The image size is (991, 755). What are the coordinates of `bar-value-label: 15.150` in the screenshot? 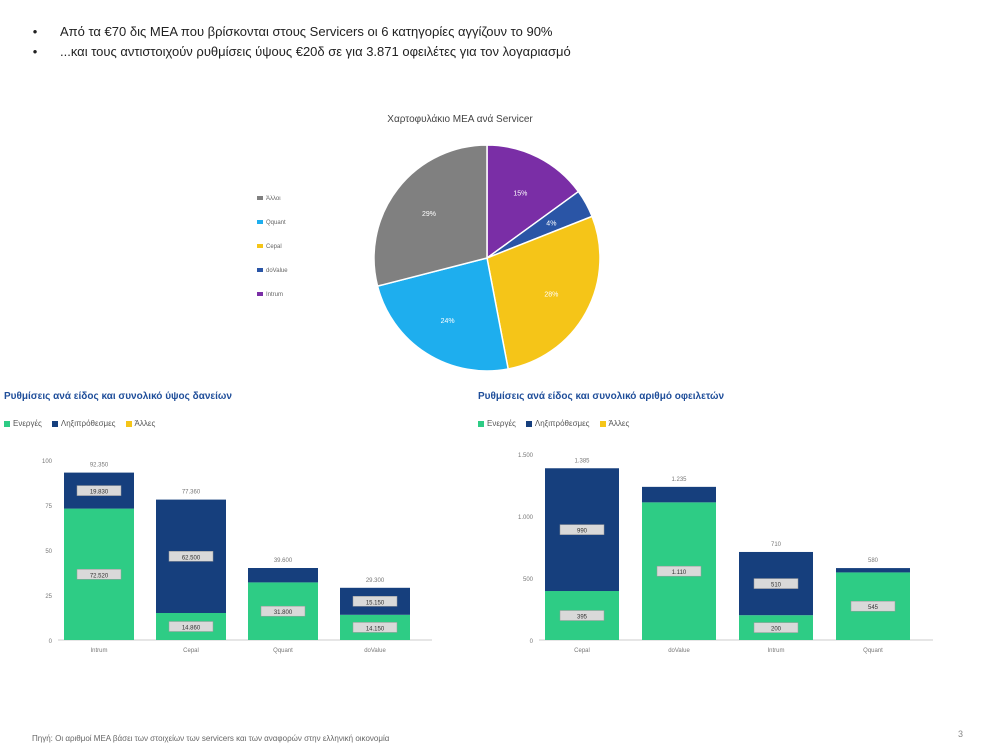 It's located at (375, 603).